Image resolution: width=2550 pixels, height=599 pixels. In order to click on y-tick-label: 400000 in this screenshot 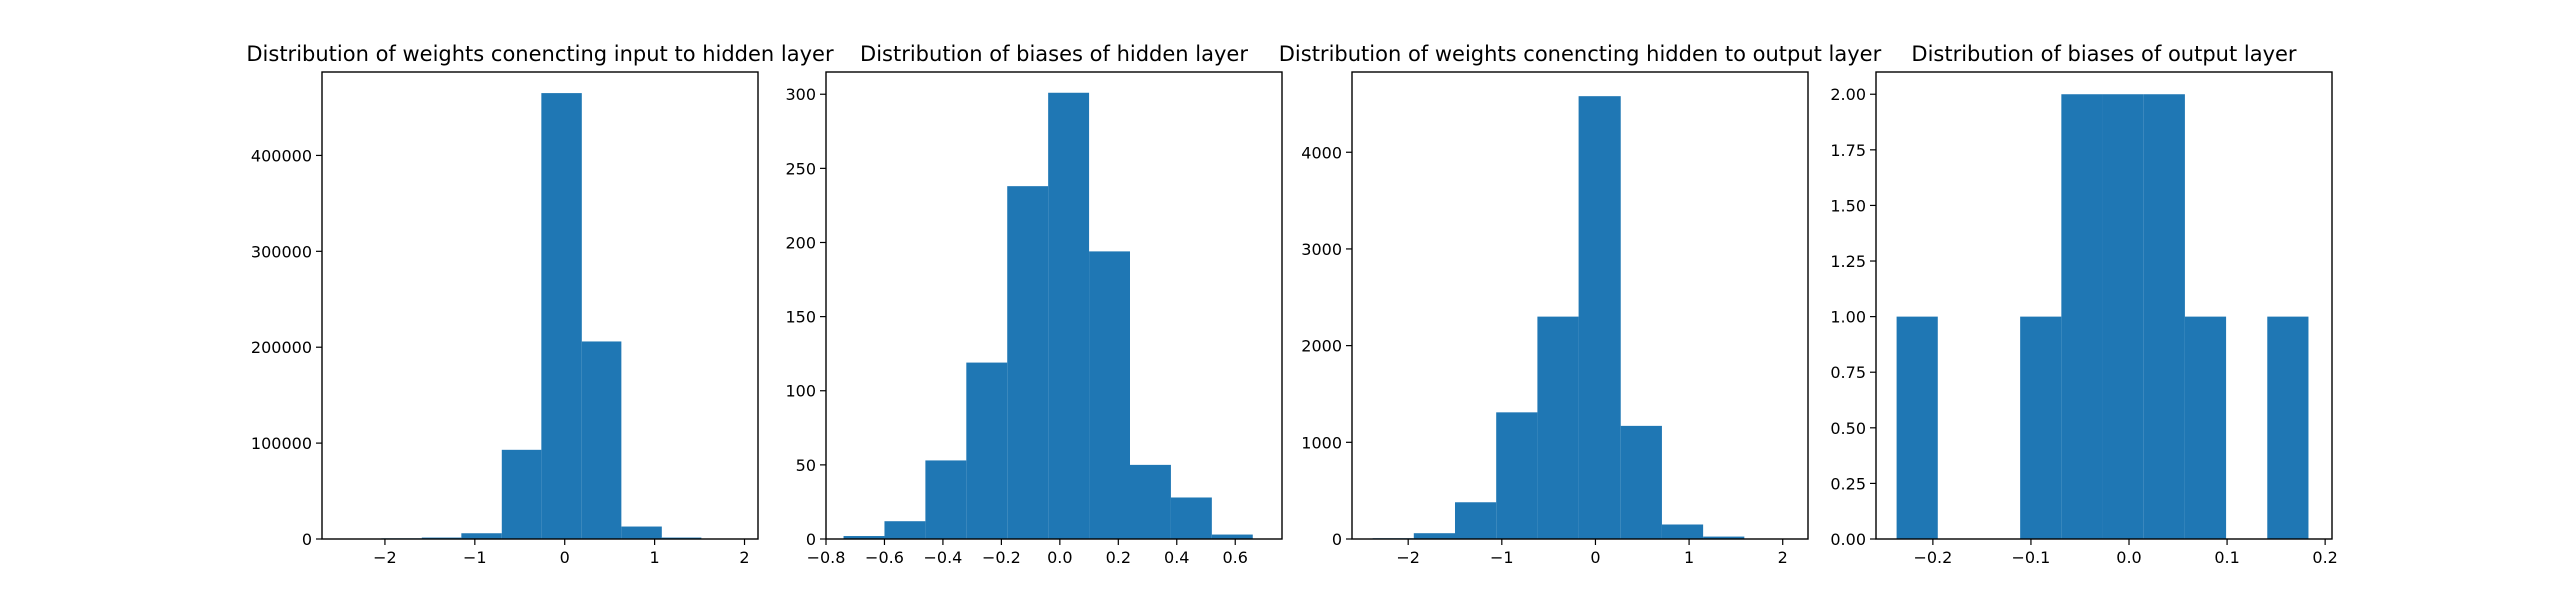, I will do `click(281, 155)`.